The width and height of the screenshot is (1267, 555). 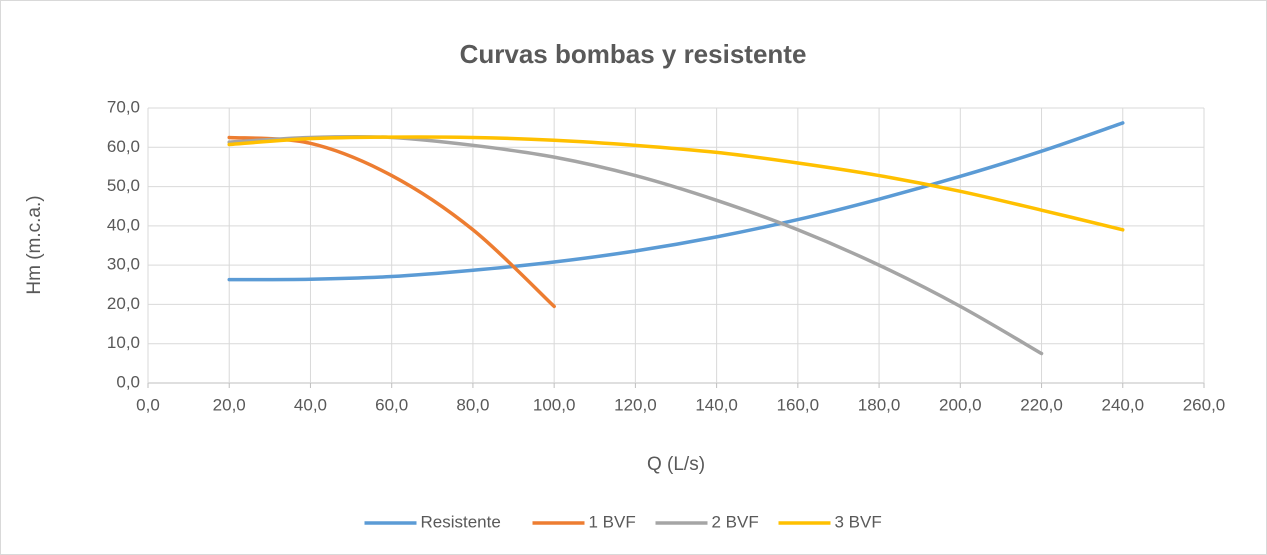 What do you see at coordinates (123, 106) in the screenshot?
I see `y-tick-label: 70,0` at bounding box center [123, 106].